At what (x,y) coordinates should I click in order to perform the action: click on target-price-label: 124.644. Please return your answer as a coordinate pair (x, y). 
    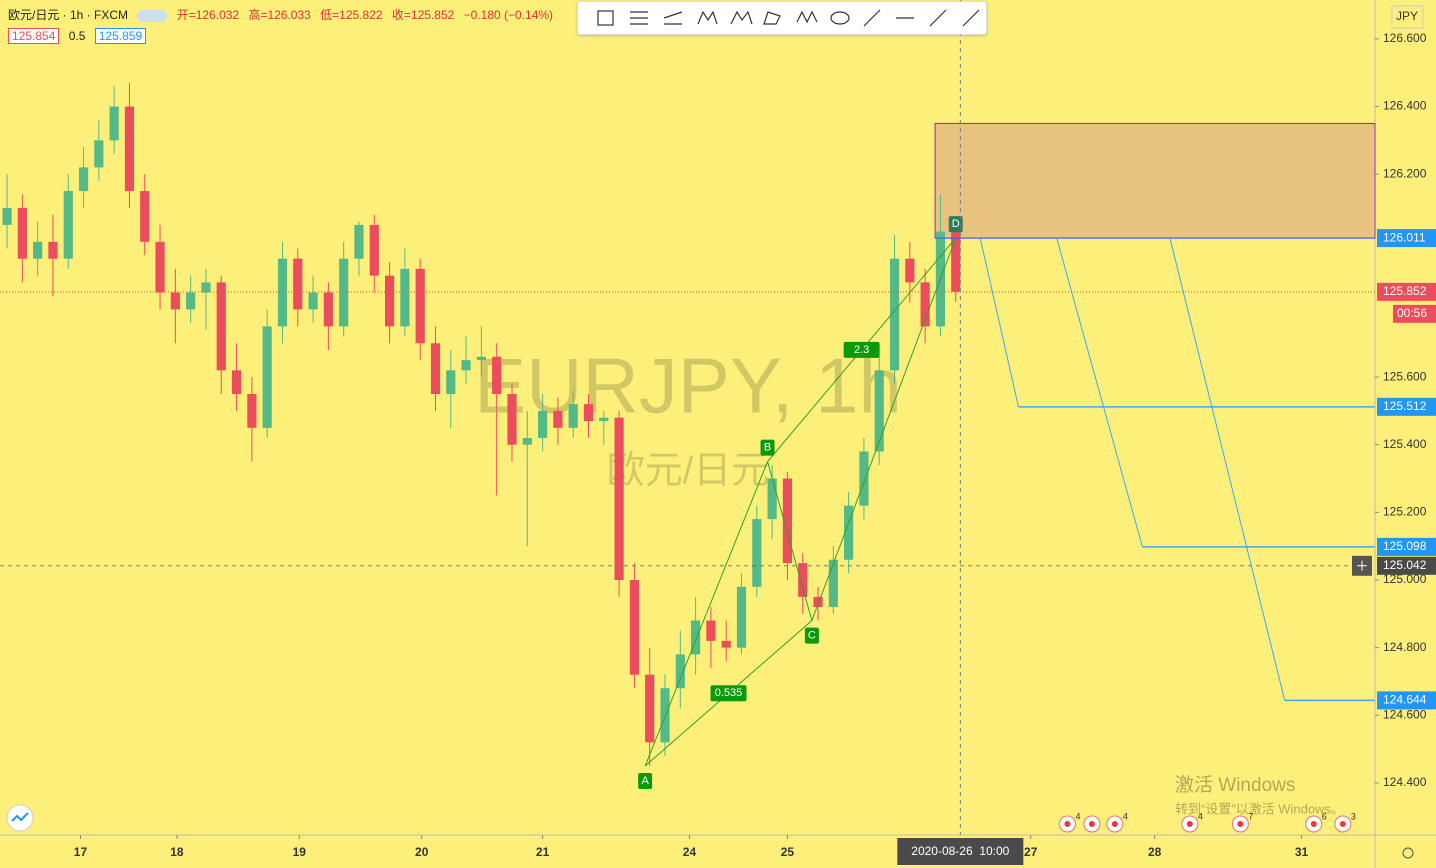
    Looking at the image, I should click on (1405, 700).